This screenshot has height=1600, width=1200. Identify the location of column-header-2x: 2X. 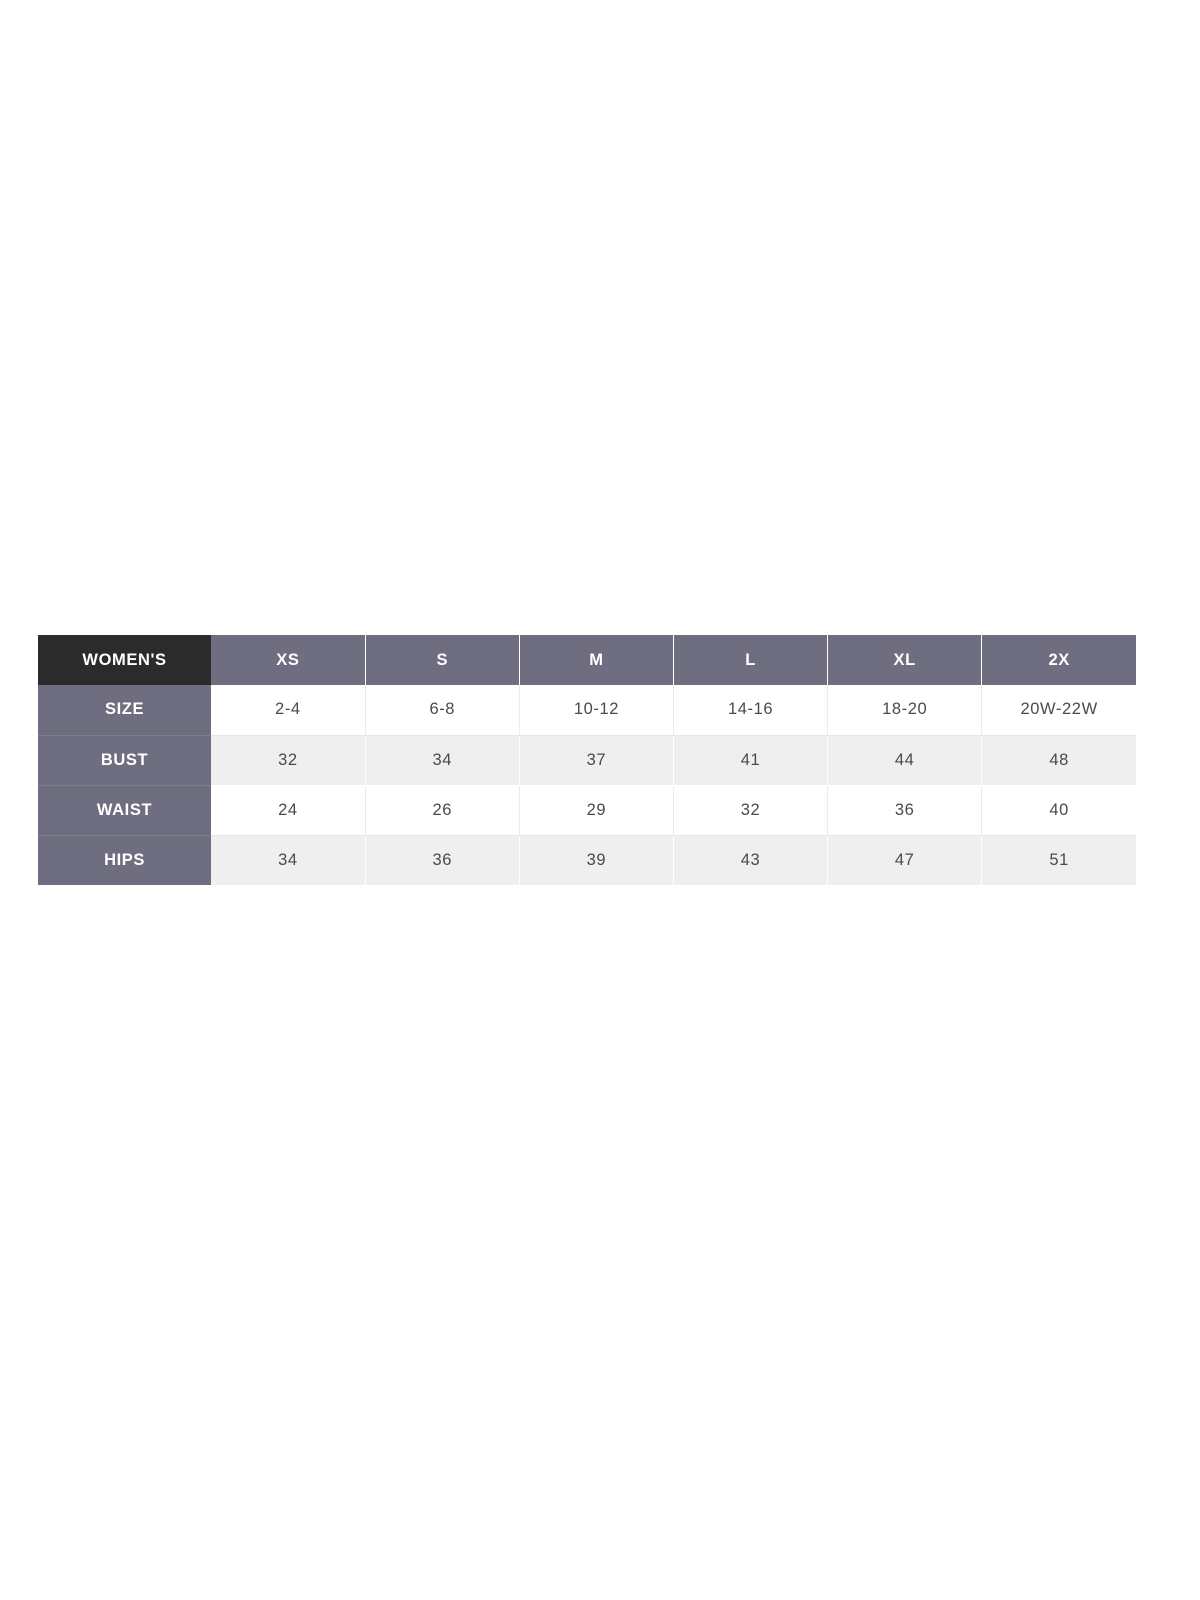
(1058, 660).